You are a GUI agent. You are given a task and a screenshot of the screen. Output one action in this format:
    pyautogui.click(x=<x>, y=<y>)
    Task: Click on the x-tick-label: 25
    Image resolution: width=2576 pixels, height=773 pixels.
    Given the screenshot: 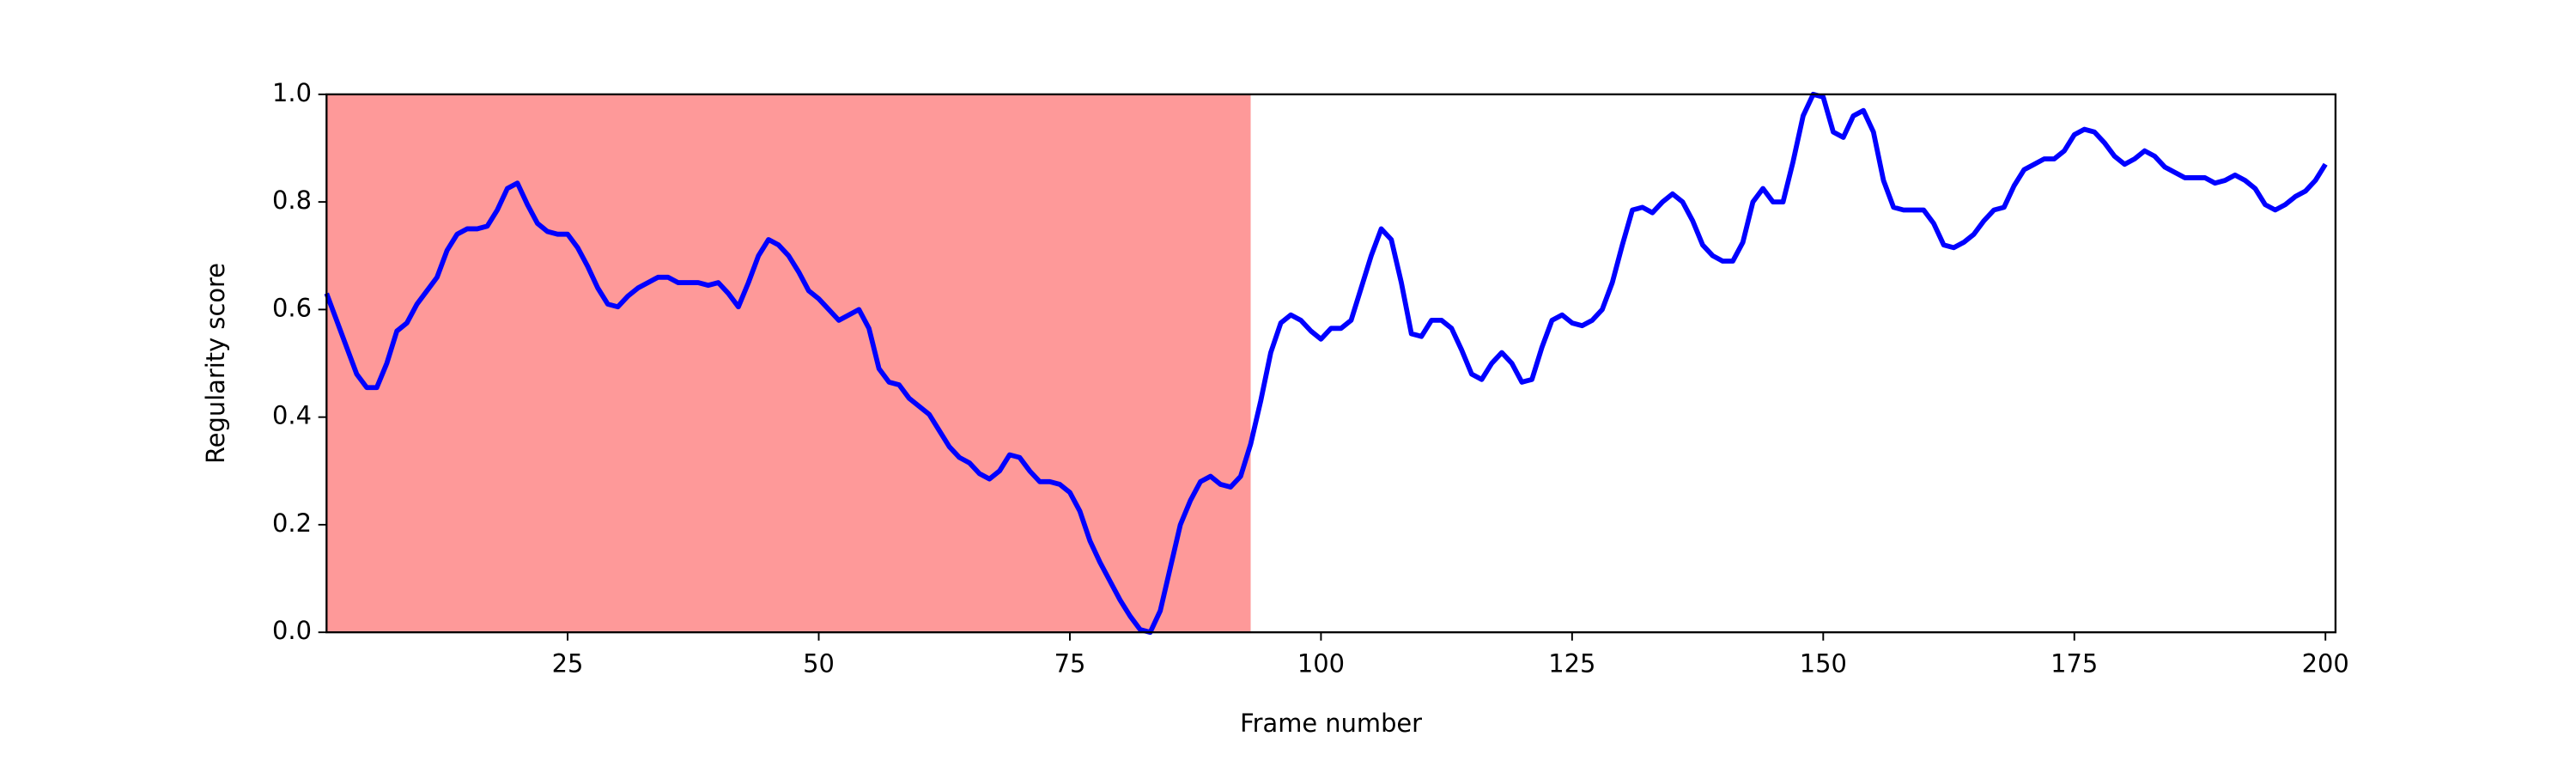 What is the action you would take?
    pyautogui.click(x=568, y=663)
    